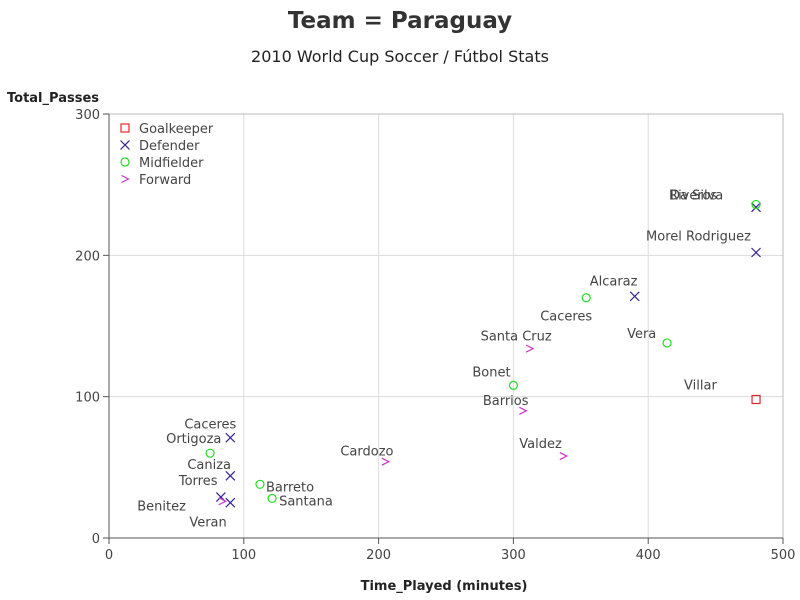  What do you see at coordinates (378, 555) in the screenshot?
I see `x-tick-label: 200` at bounding box center [378, 555].